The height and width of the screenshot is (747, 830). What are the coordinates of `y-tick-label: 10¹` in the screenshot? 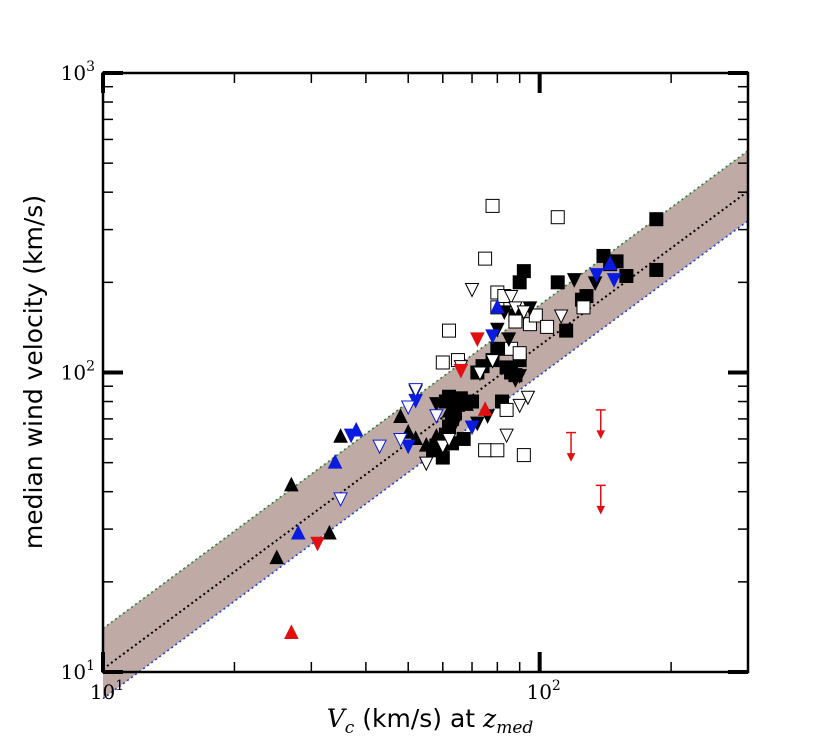 It's located at (78, 671).